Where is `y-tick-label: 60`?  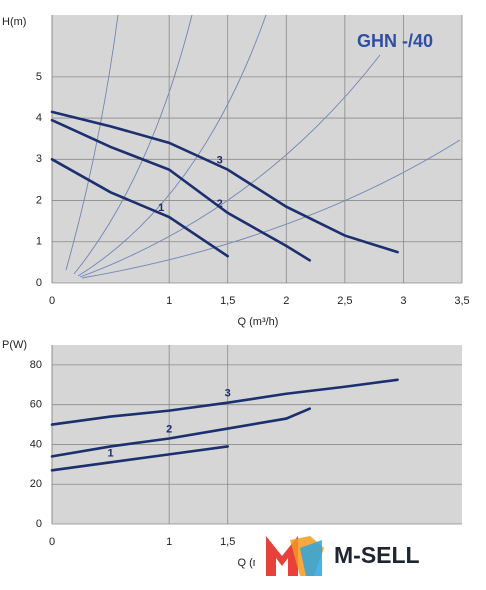 y-tick-label: 60 is located at coordinates (36, 405).